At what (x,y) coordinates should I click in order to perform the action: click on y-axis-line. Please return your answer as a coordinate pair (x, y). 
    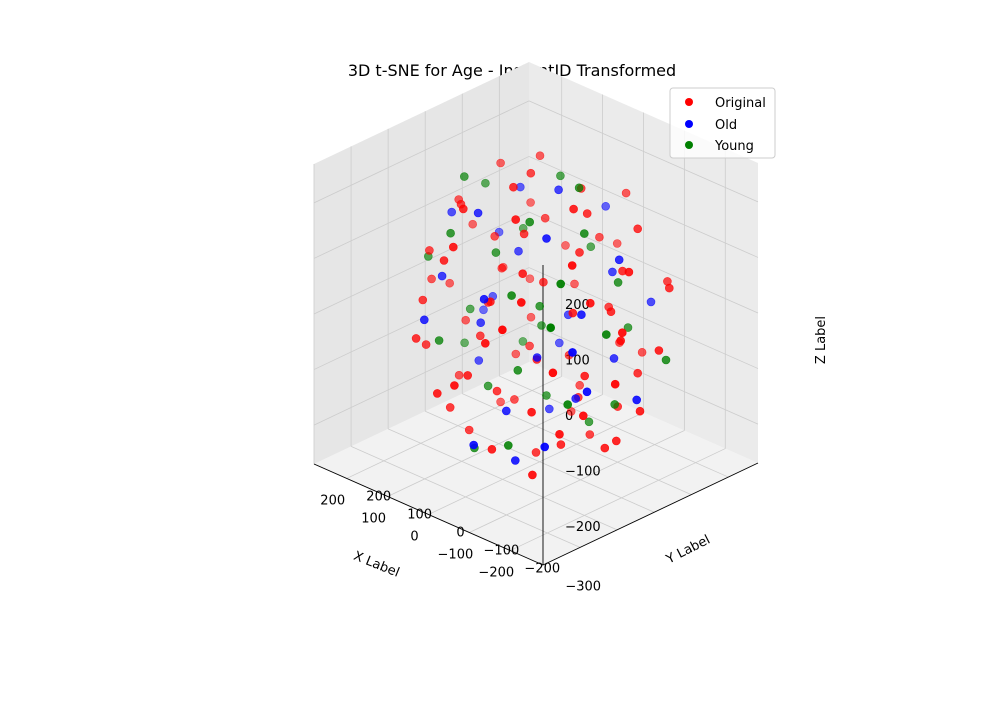
    Looking at the image, I should click on (650, 514).